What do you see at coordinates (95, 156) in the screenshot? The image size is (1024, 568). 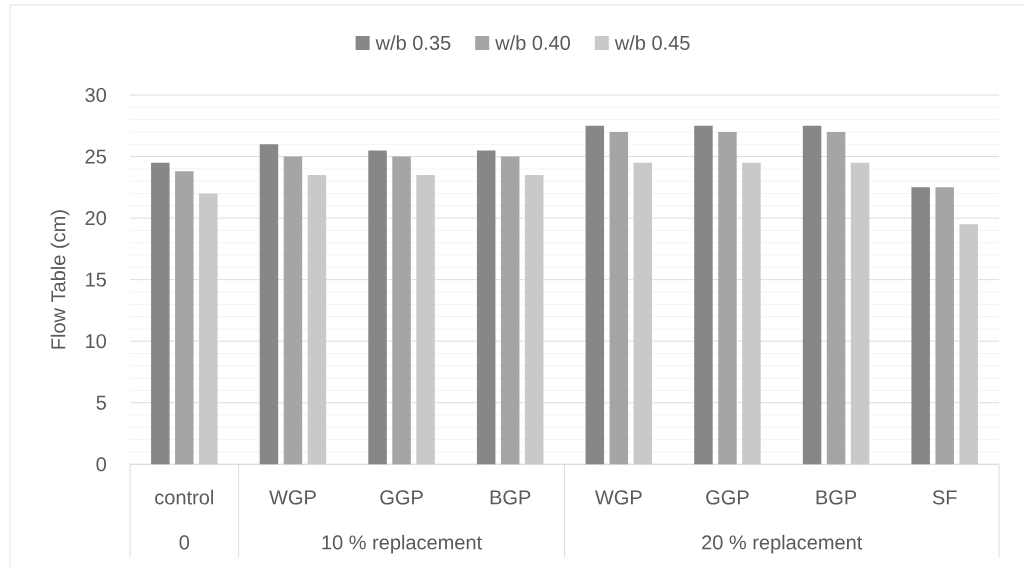 I see `y-tick-label: 25` at bounding box center [95, 156].